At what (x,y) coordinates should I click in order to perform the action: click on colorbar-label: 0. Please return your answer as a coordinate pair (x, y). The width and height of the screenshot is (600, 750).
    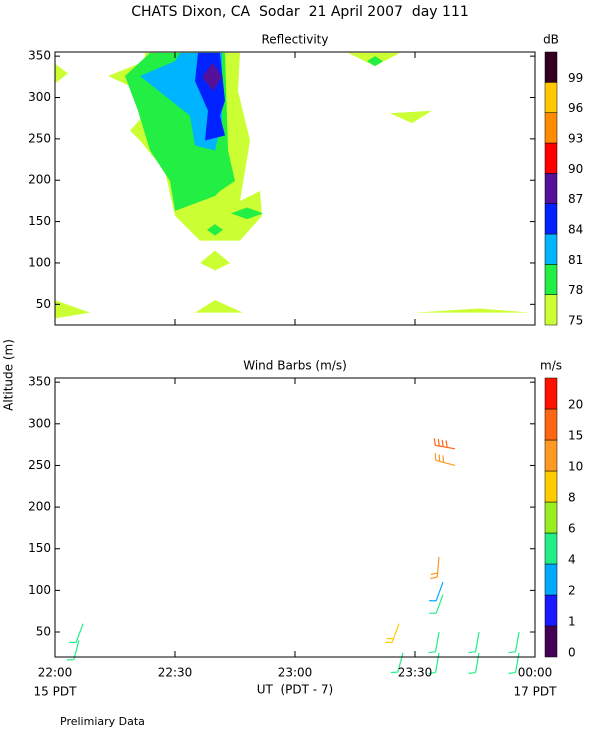
    Looking at the image, I should click on (572, 653).